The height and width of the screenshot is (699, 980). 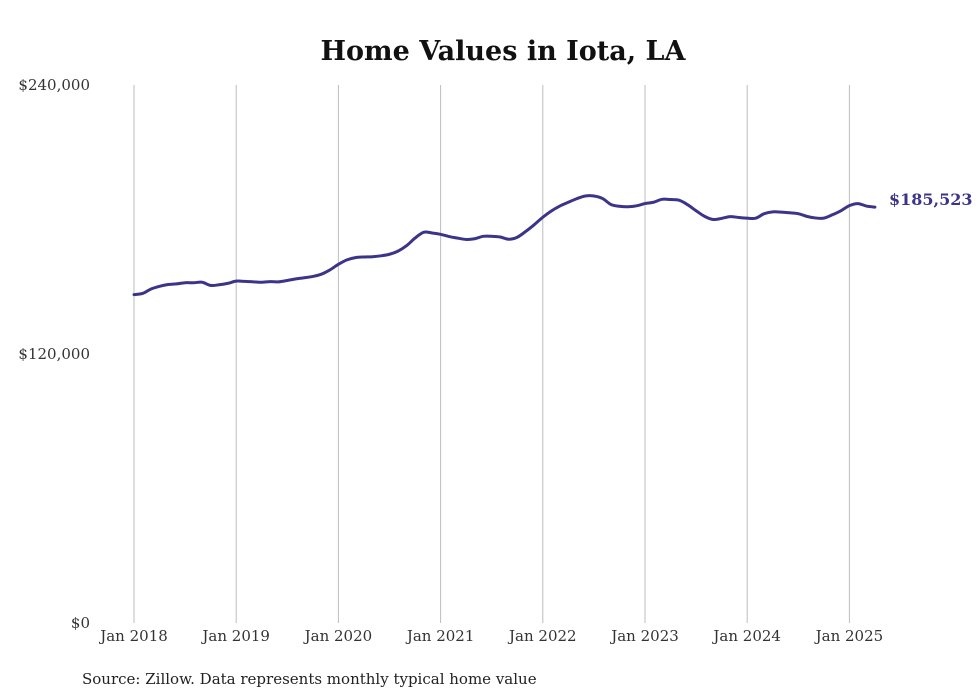 I want to click on chart-title: Home Values in Iota, LA, so click(x=504, y=51).